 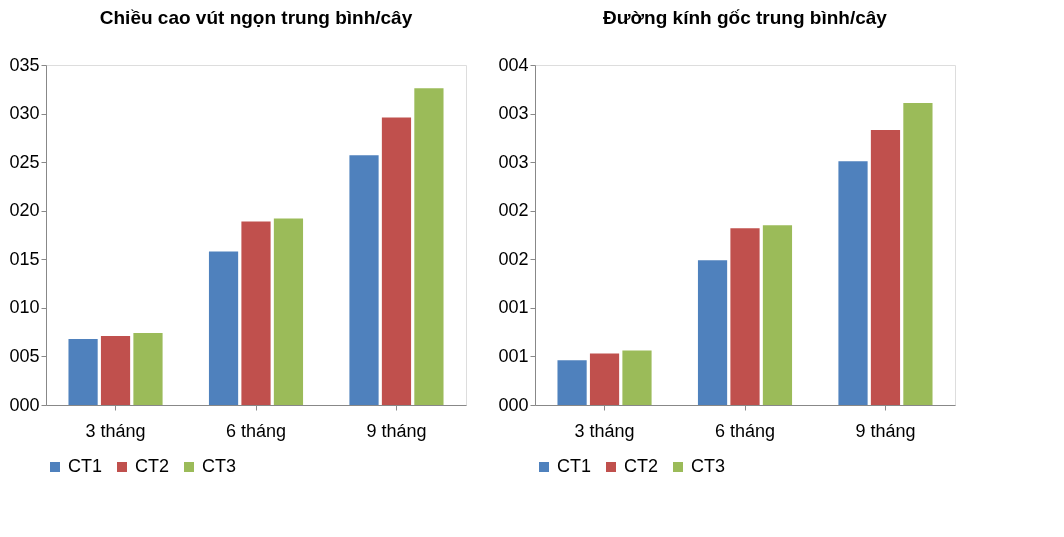 What do you see at coordinates (24, 355) in the screenshot?
I see `y-tick-label: 005` at bounding box center [24, 355].